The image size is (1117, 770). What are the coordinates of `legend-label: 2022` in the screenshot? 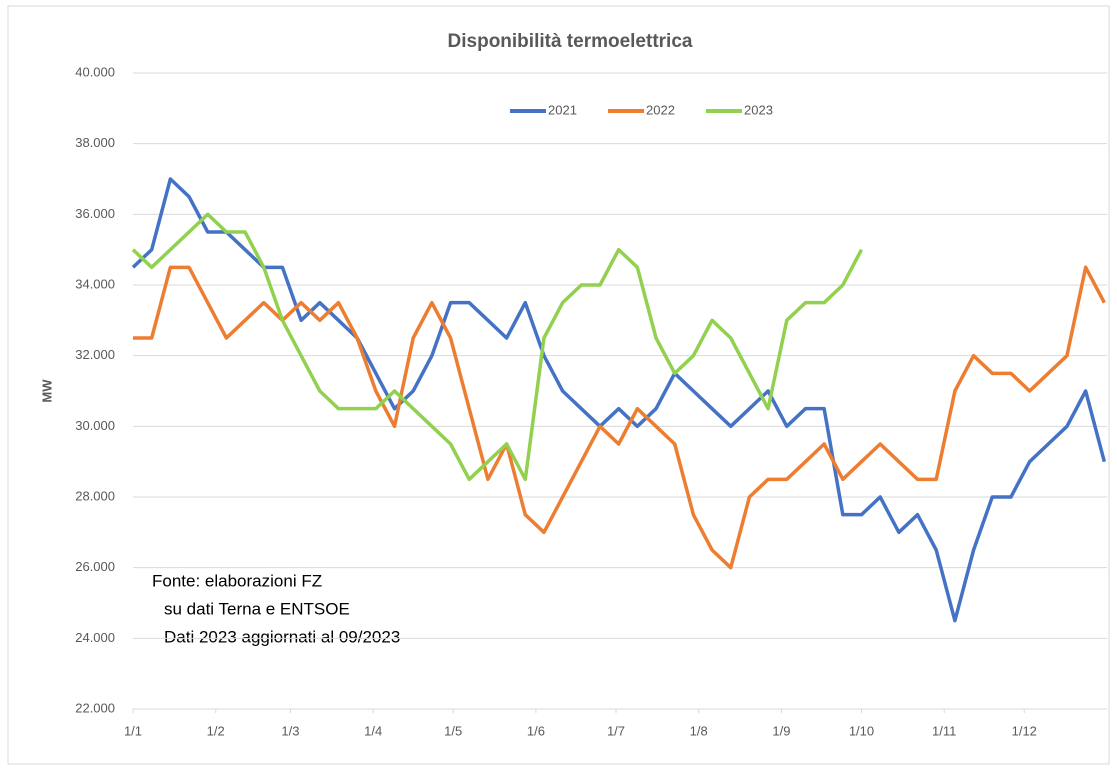 It's located at (660, 109).